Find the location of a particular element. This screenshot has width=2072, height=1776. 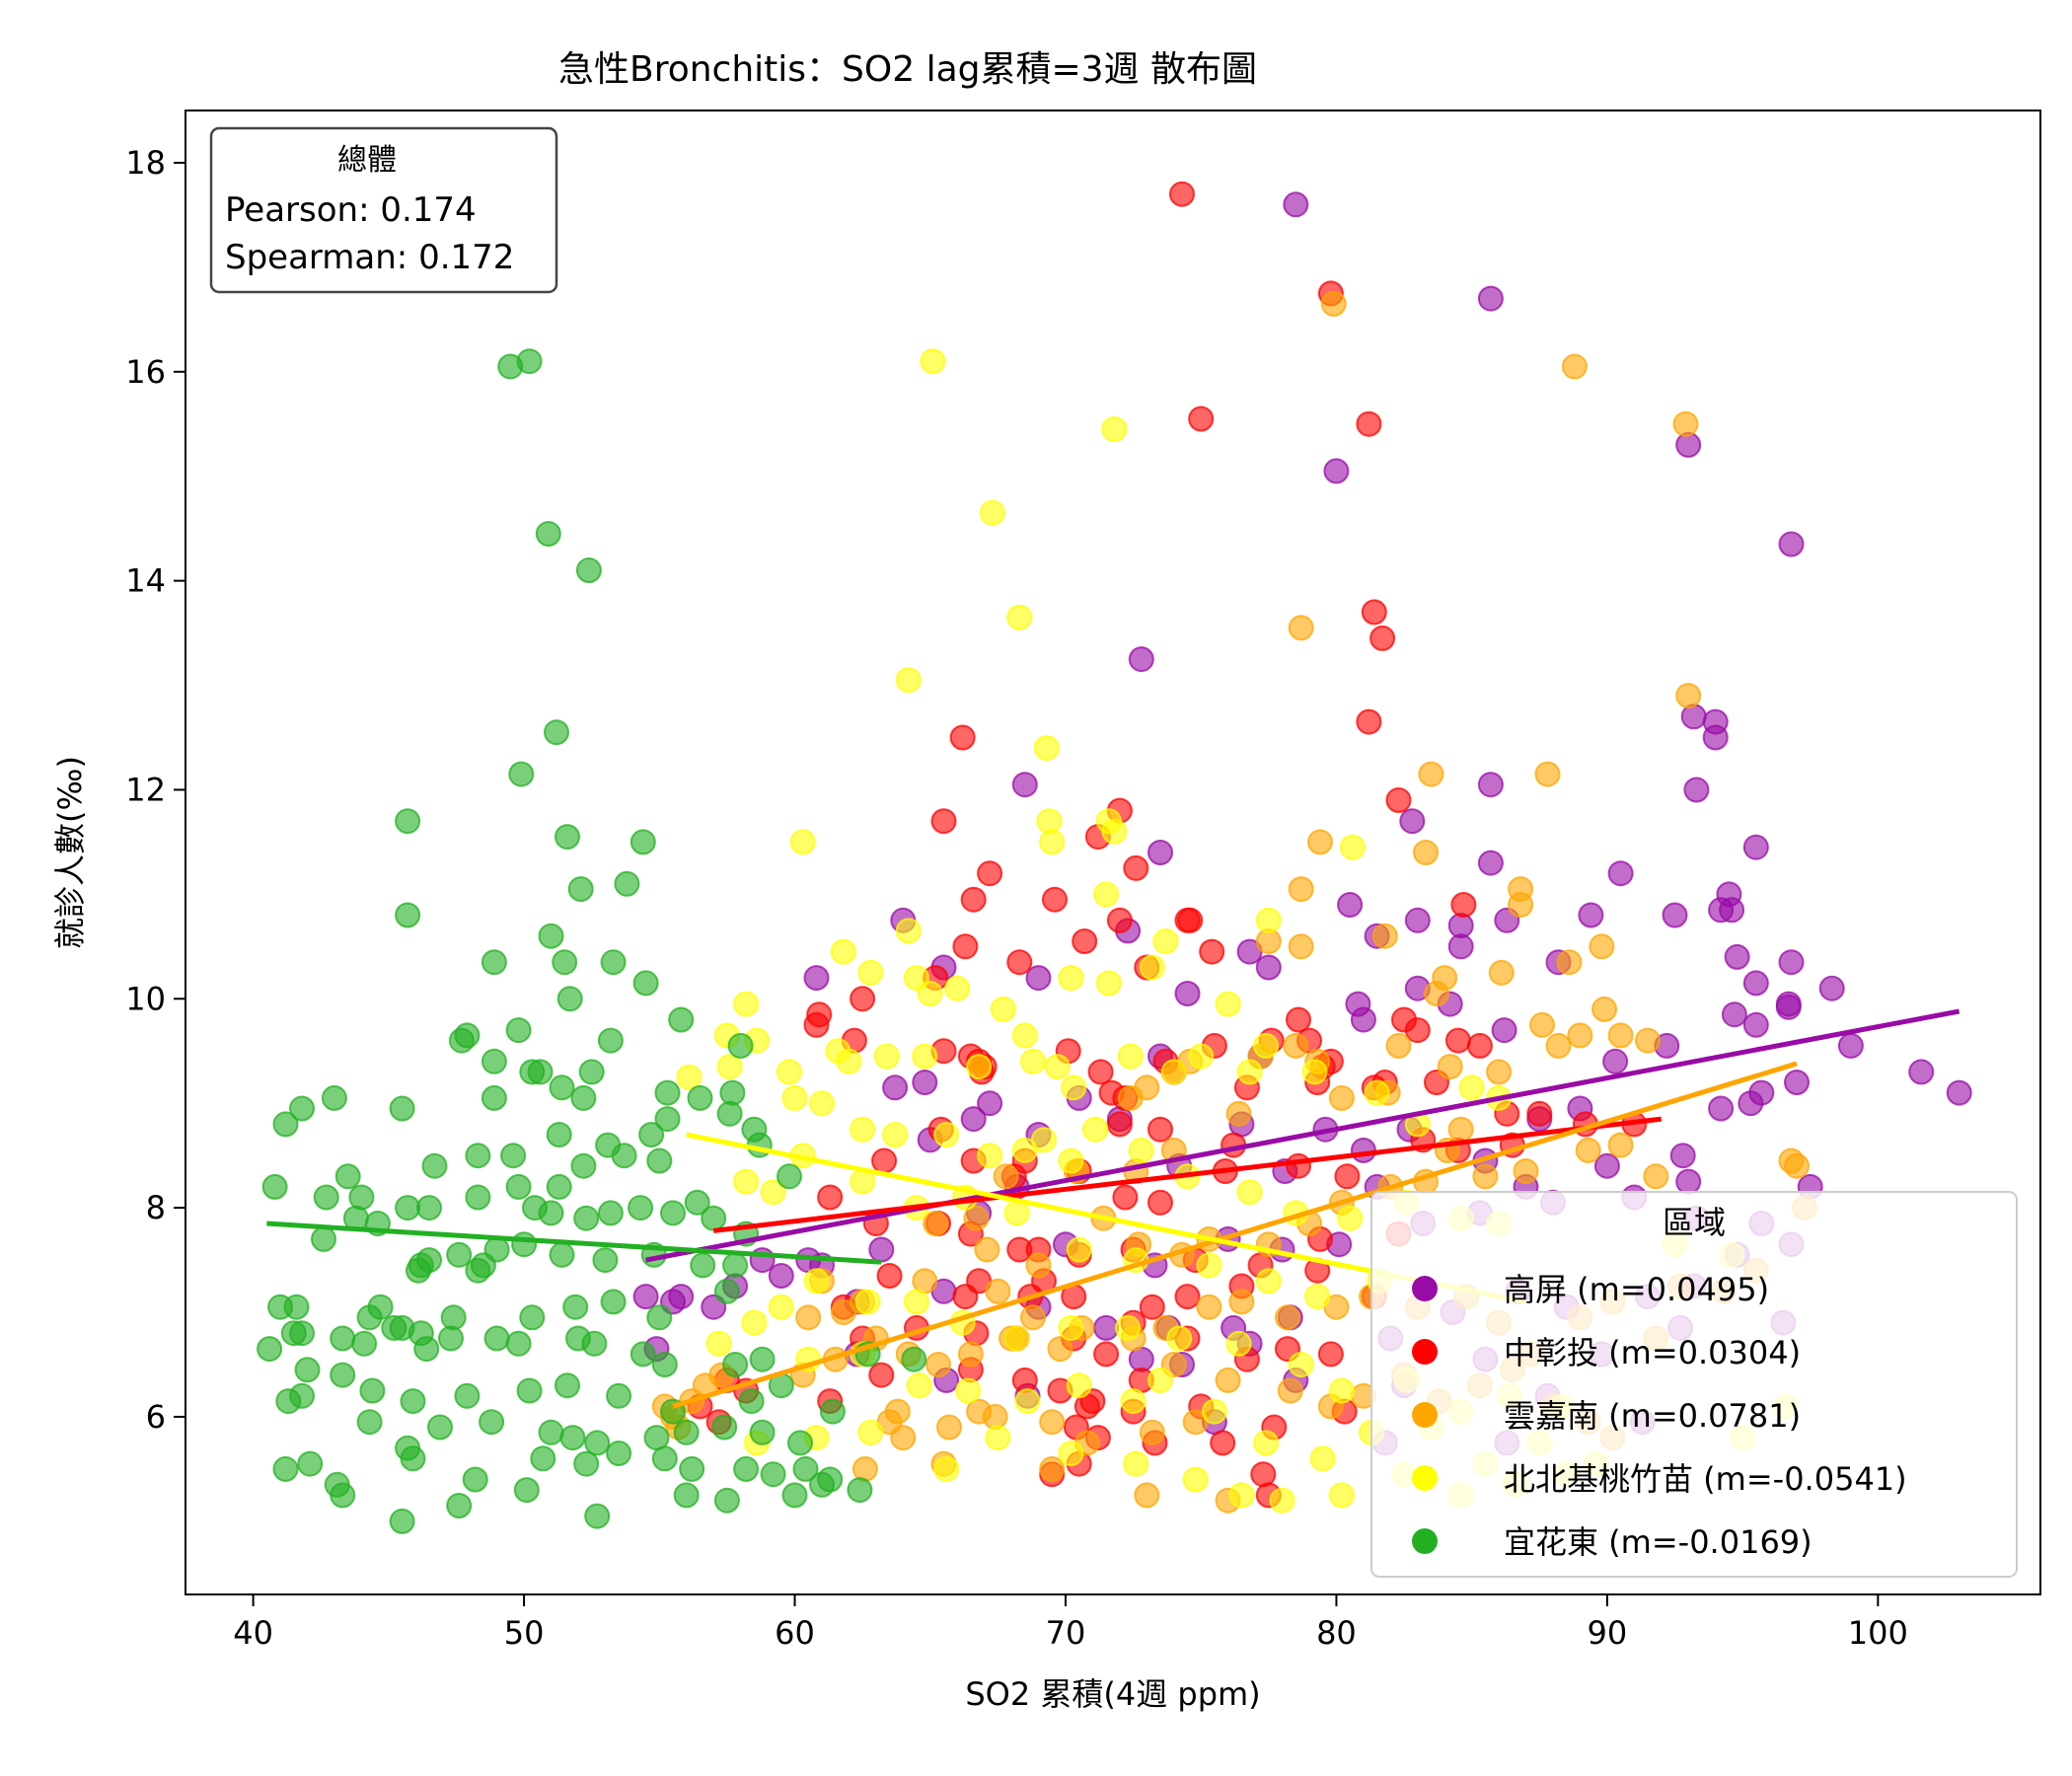

y-tick-label: 18 is located at coordinates (145, 163).